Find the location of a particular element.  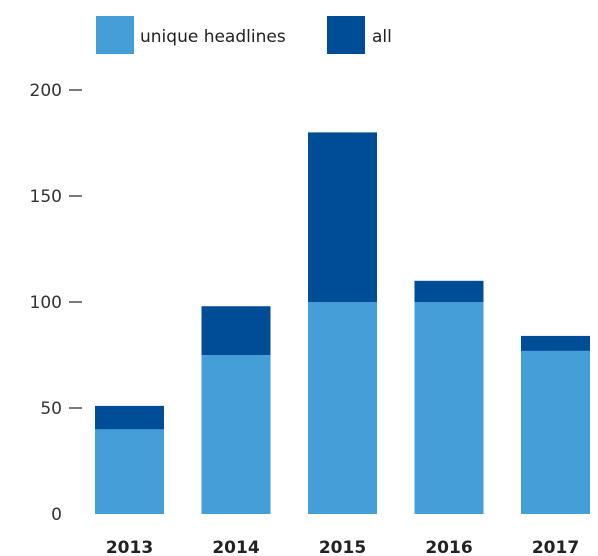

x-category-label: 2017 is located at coordinates (555, 547).